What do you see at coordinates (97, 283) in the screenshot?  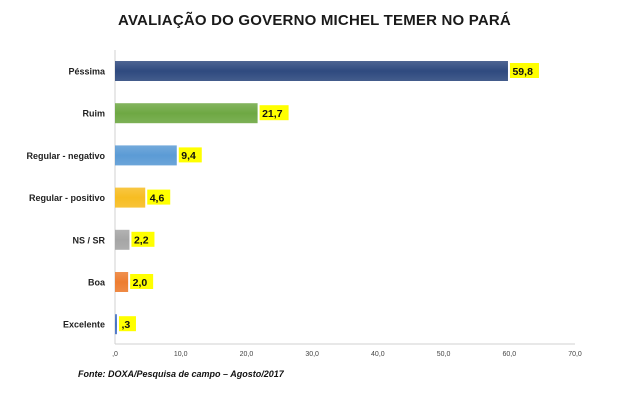 I see `category-label: Boa` at bounding box center [97, 283].